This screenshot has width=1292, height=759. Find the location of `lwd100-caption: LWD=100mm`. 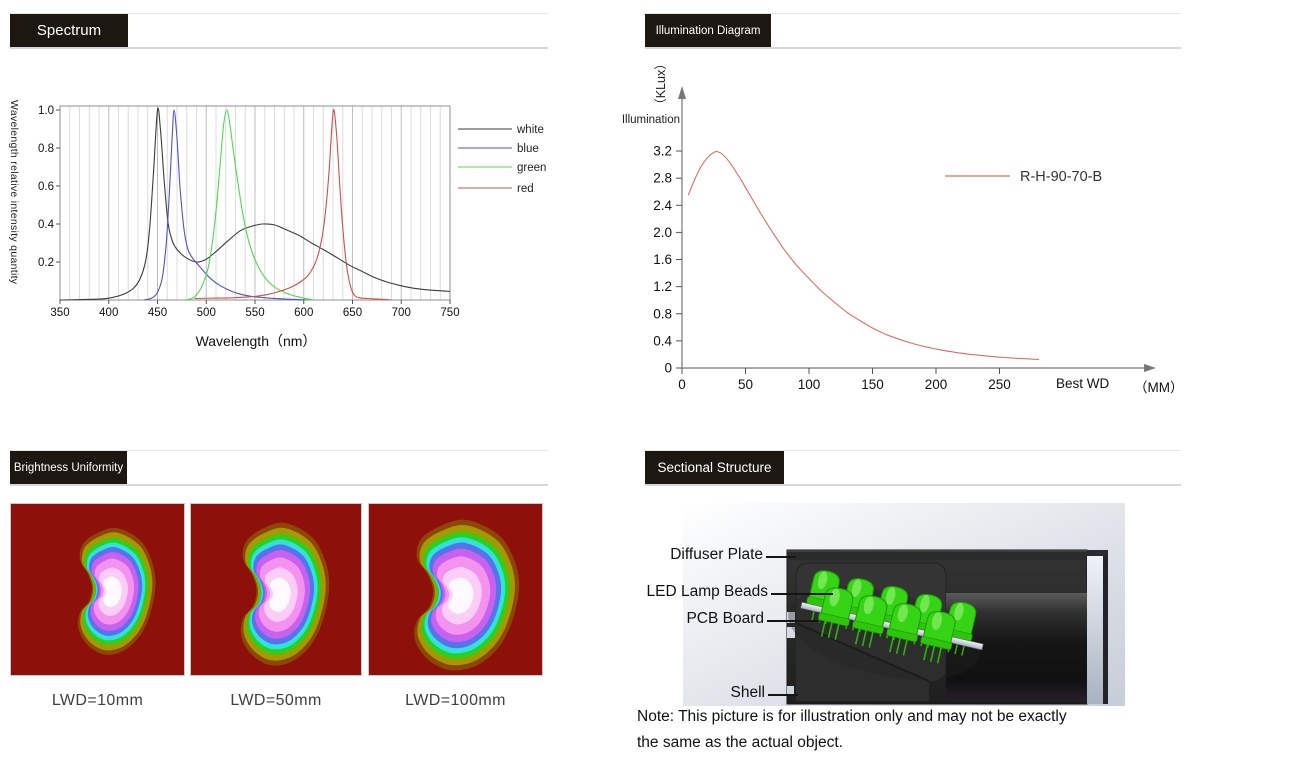

lwd100-caption: LWD=100mm is located at coordinates (455, 700).